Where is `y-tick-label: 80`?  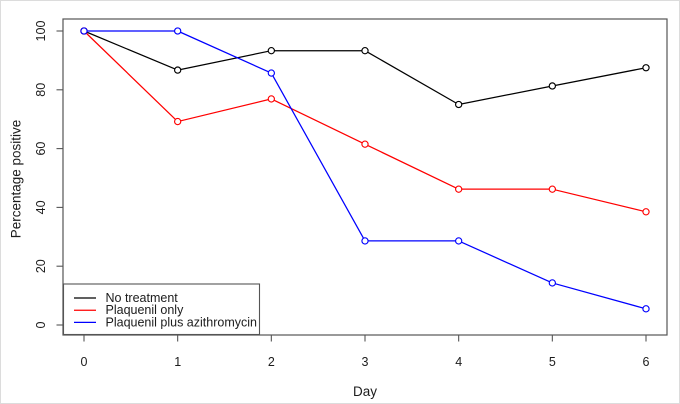 y-tick-label: 80 is located at coordinates (41, 90).